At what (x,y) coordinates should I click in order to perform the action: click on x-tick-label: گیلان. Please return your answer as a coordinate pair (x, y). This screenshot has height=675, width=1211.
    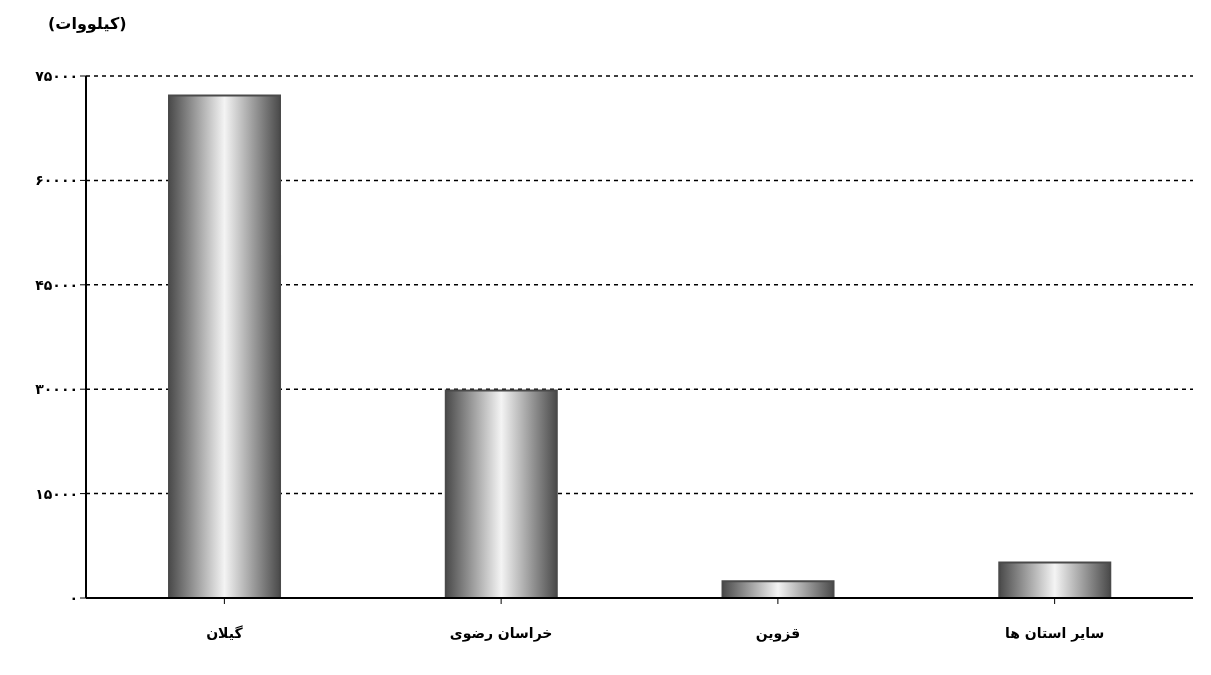
    Looking at the image, I should click on (225, 632).